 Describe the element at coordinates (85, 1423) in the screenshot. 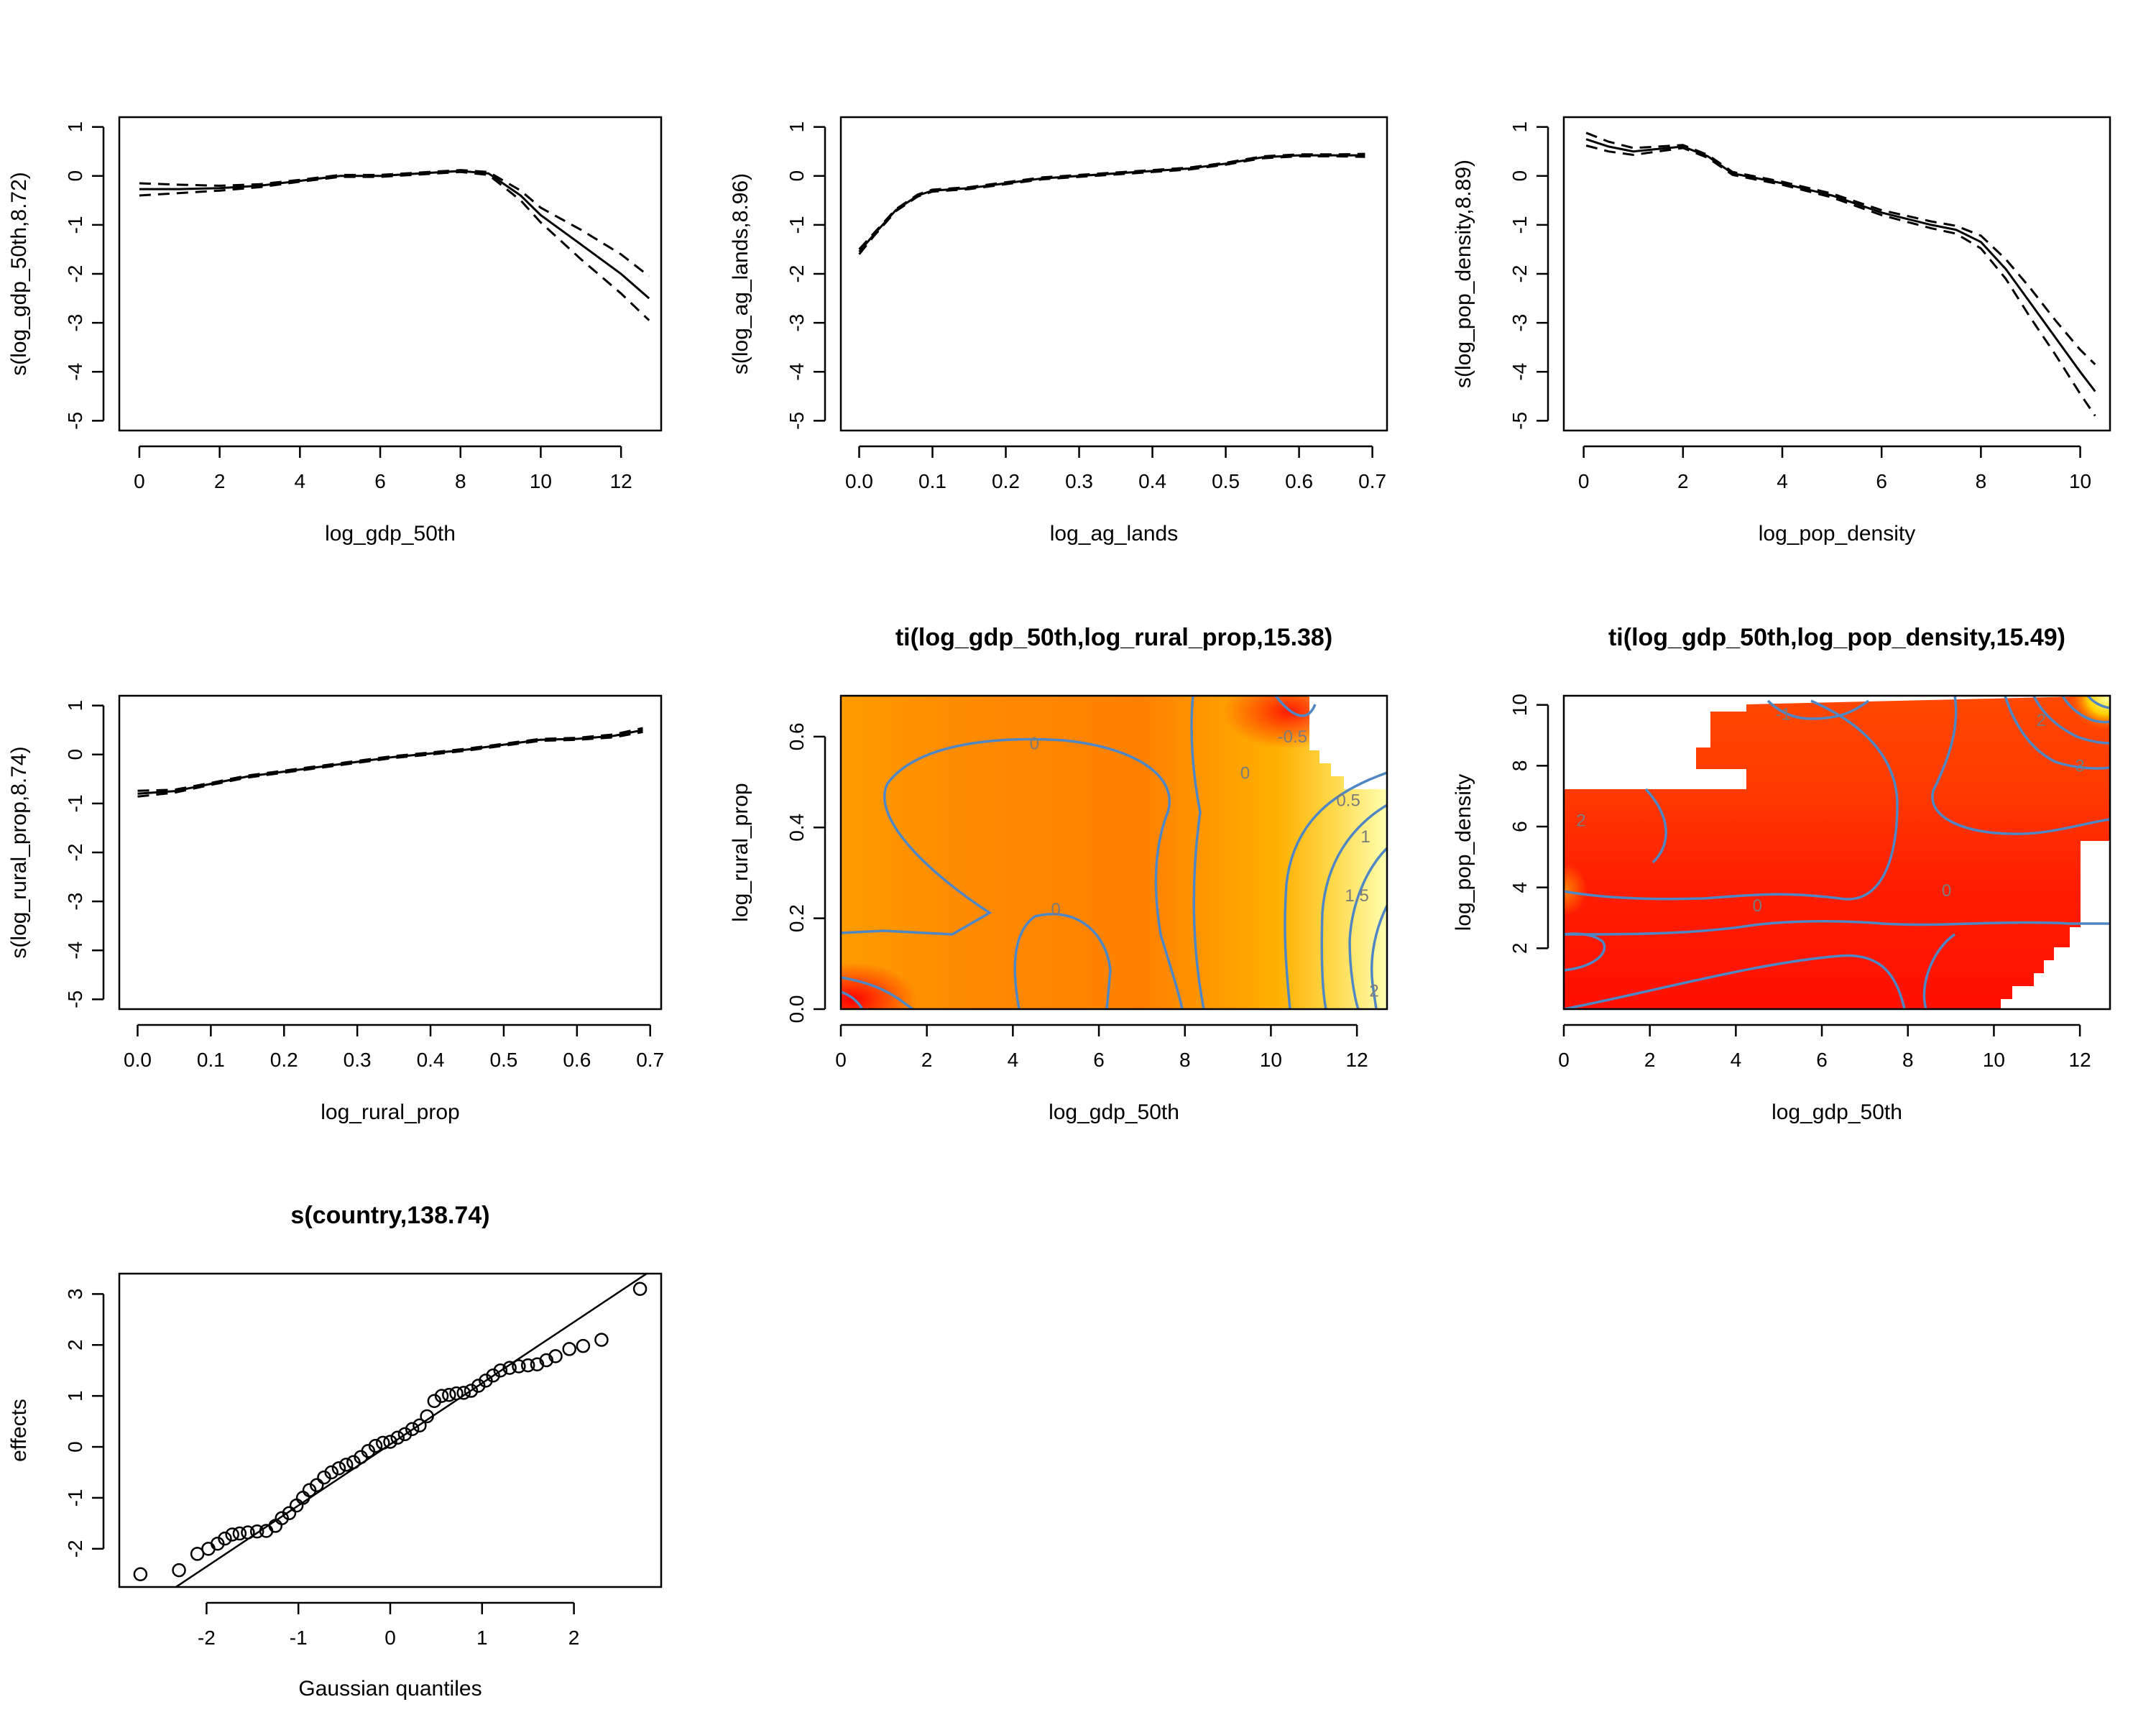

I see `y-axis: -2 -1 0 1 2 3` at that location.